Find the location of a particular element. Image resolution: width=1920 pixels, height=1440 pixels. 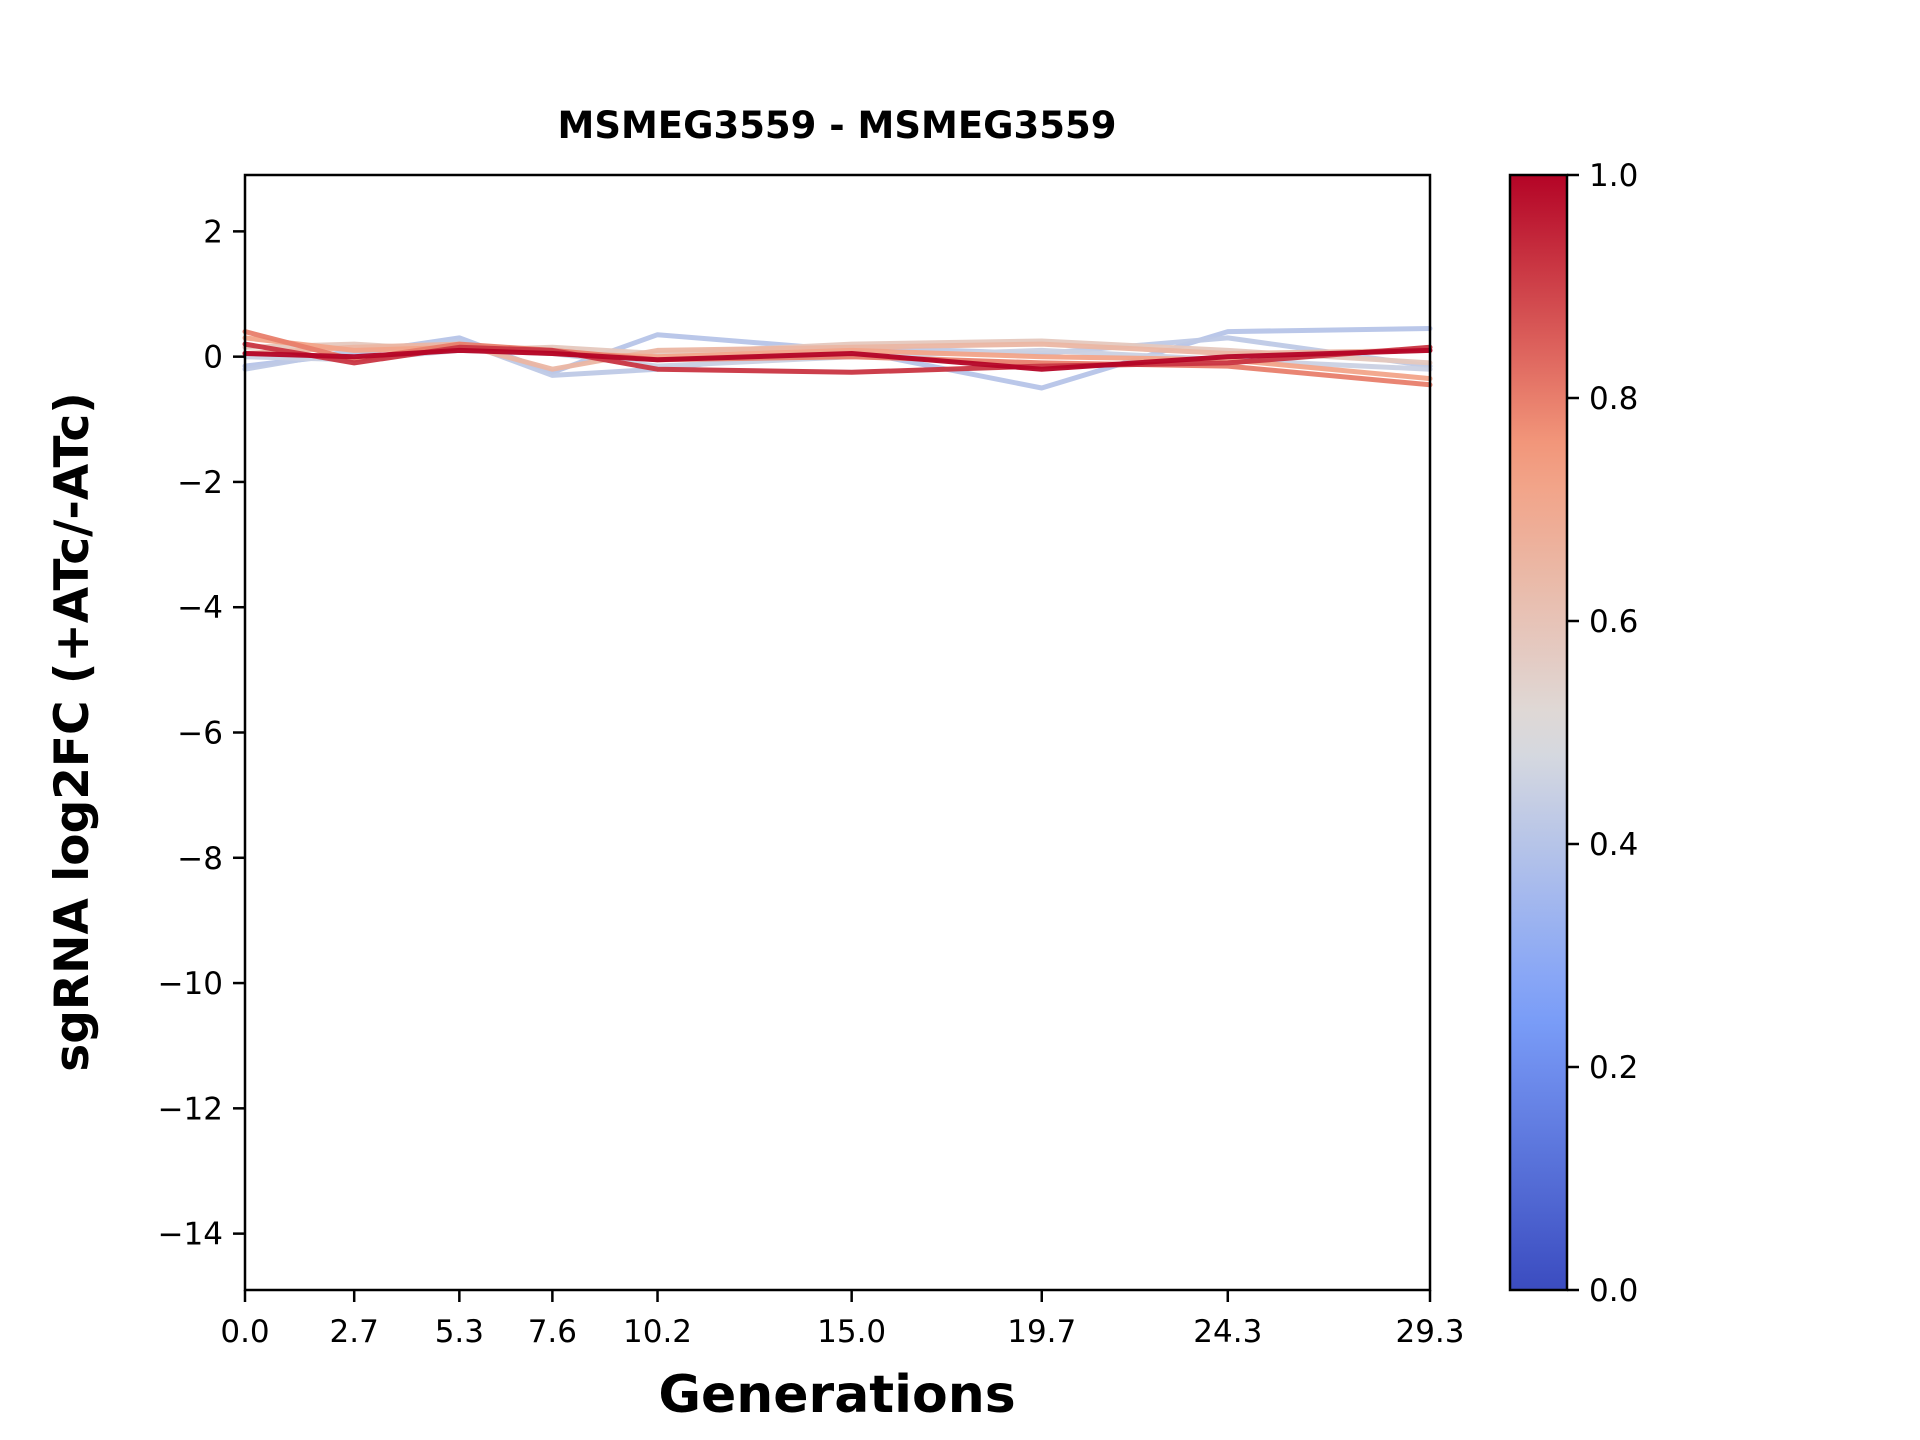

x-axis-label: Generations is located at coordinates (836, 1395).